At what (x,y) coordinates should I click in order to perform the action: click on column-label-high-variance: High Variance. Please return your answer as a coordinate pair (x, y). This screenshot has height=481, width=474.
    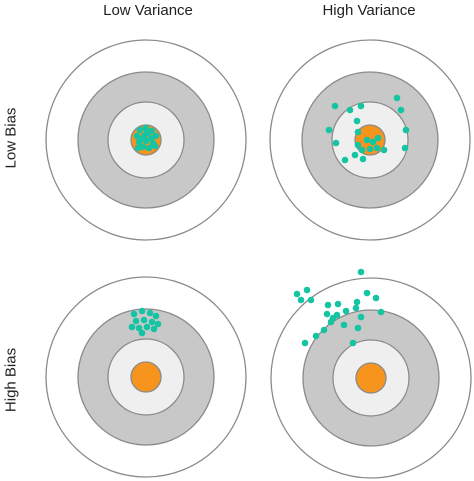
    Looking at the image, I should click on (369, 10).